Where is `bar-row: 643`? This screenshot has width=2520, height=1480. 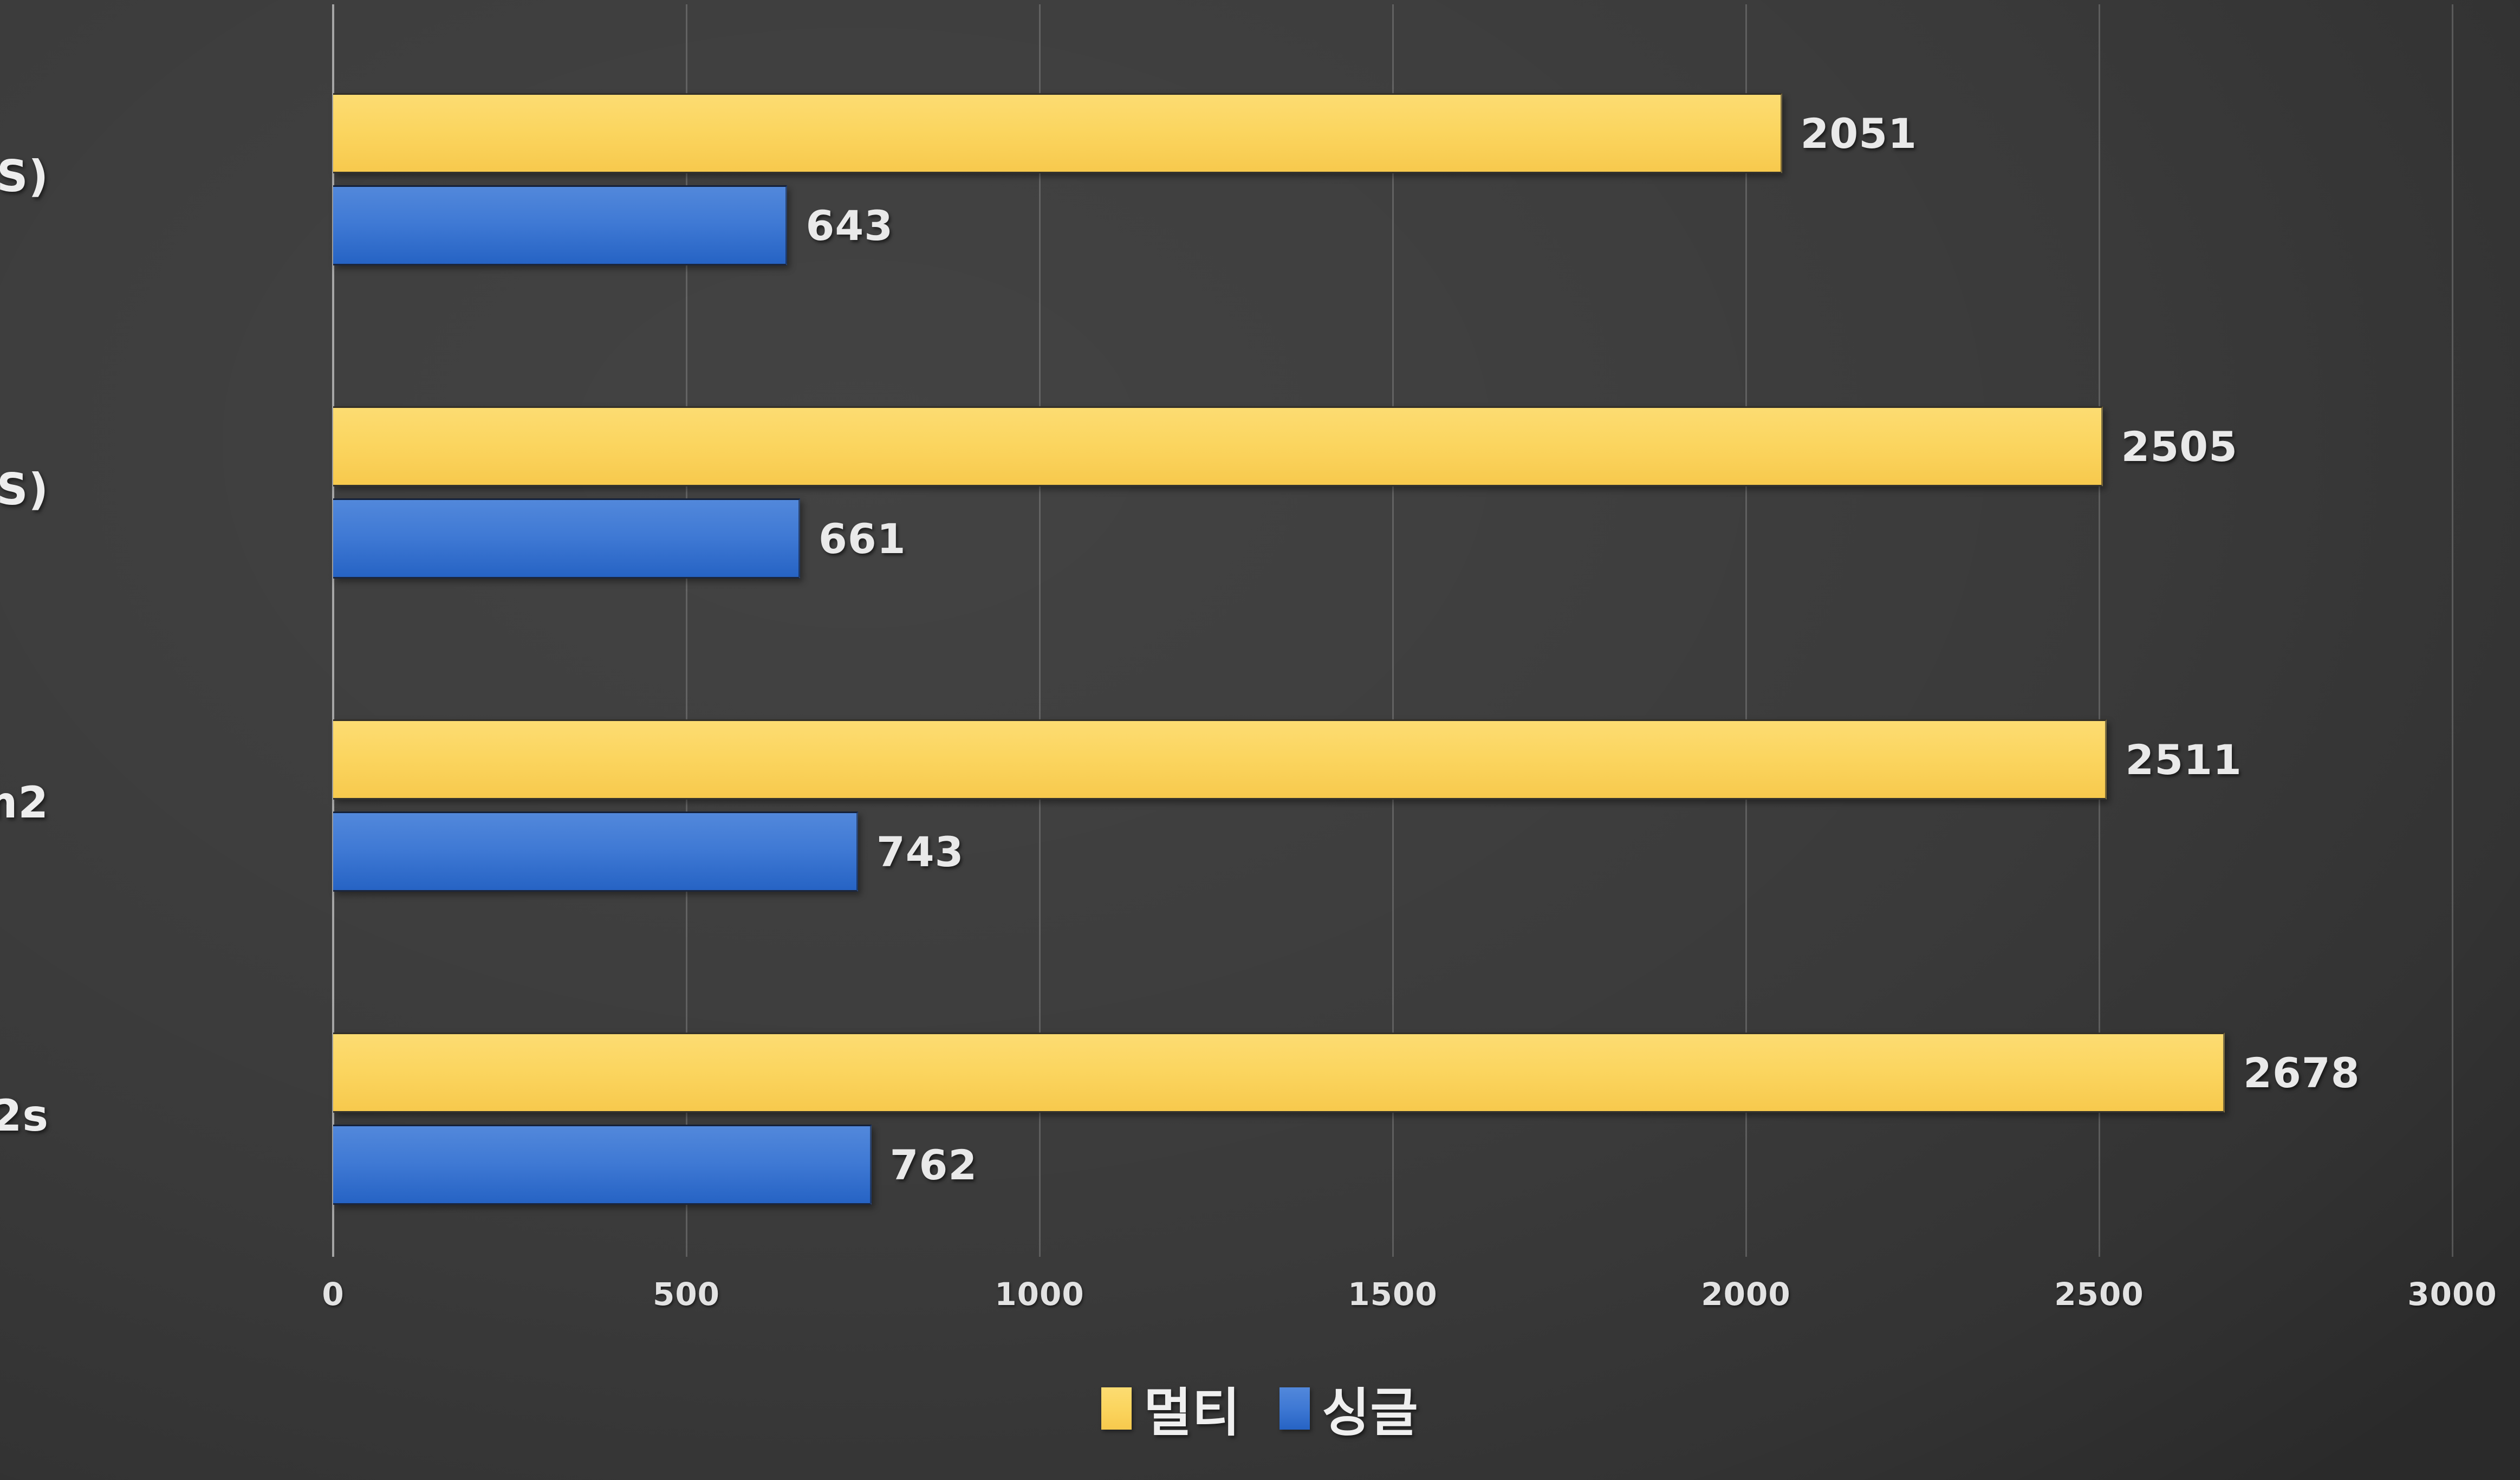
bar-row: 643 is located at coordinates (613, 225).